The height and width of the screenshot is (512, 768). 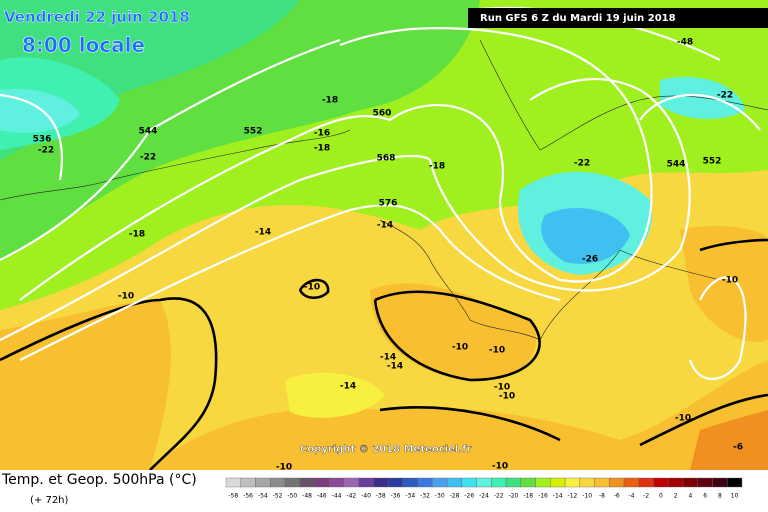 I want to click on scale-label: 6, so click(x=705, y=496).